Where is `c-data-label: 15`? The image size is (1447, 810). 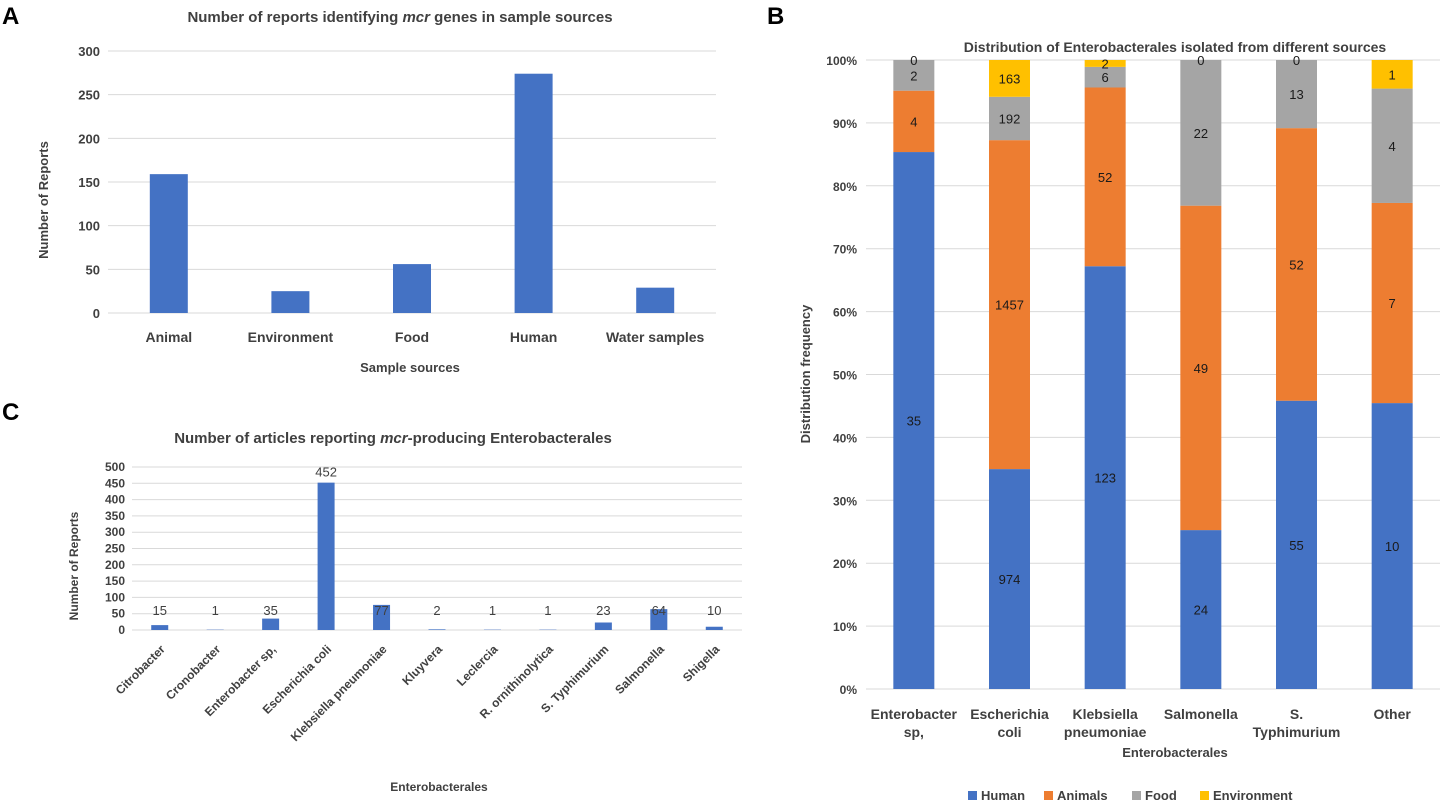
c-data-label: 15 is located at coordinates (159, 610).